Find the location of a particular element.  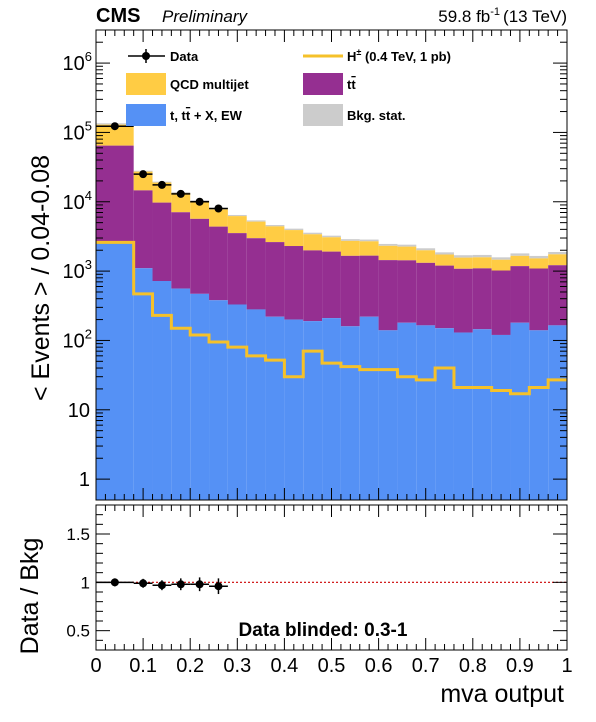

y-axis-title: < Events > / 0.04-0.08 is located at coordinates (41, 278).